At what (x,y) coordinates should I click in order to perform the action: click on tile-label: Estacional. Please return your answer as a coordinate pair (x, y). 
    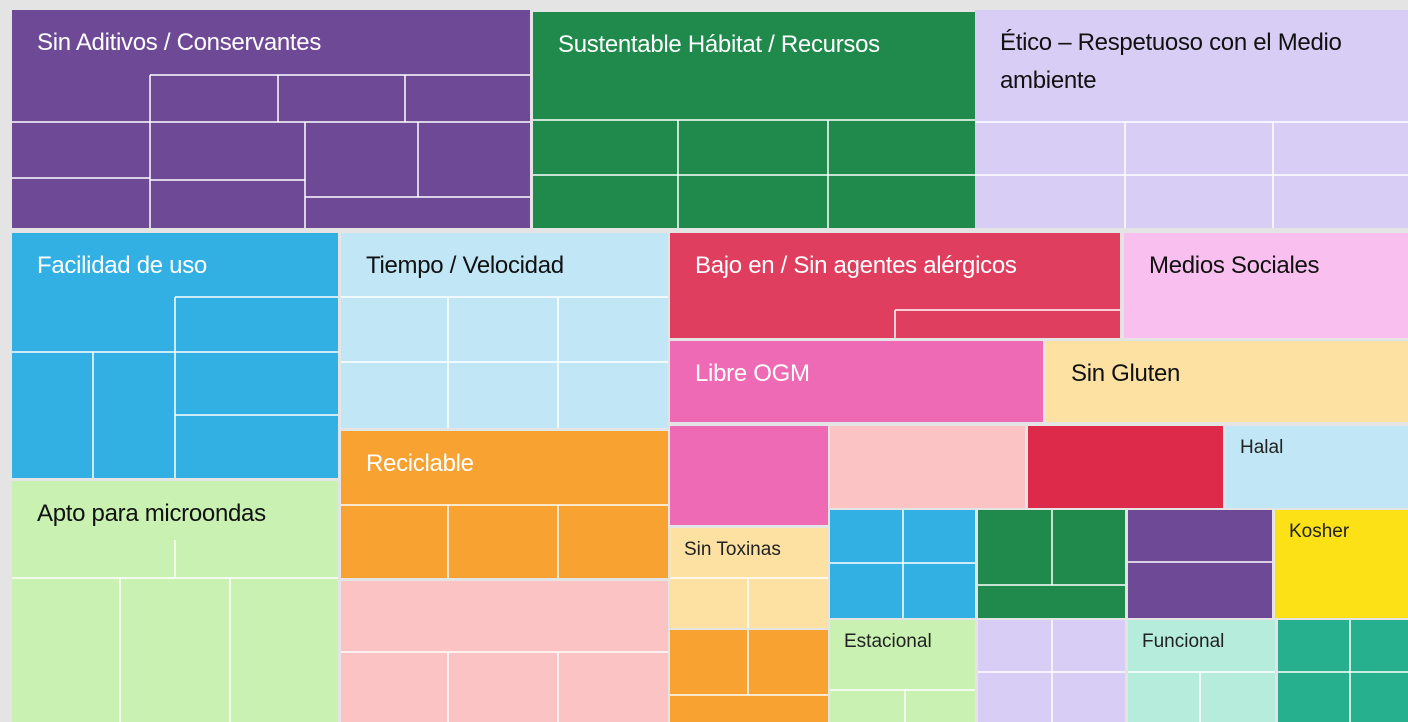
    Looking at the image, I should click on (888, 641).